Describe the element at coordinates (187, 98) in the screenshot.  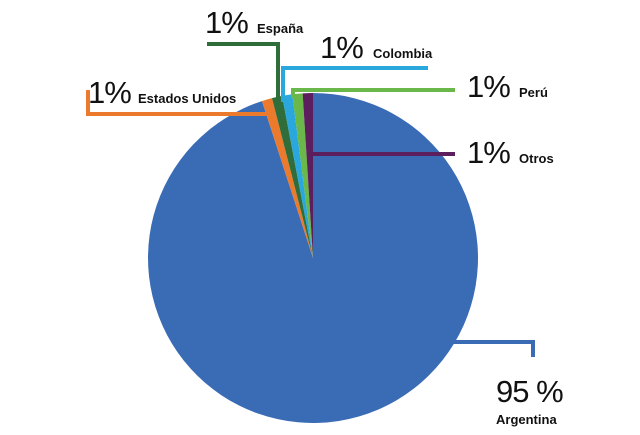
I see `estados-unidos-label: Estados Unidos` at that location.